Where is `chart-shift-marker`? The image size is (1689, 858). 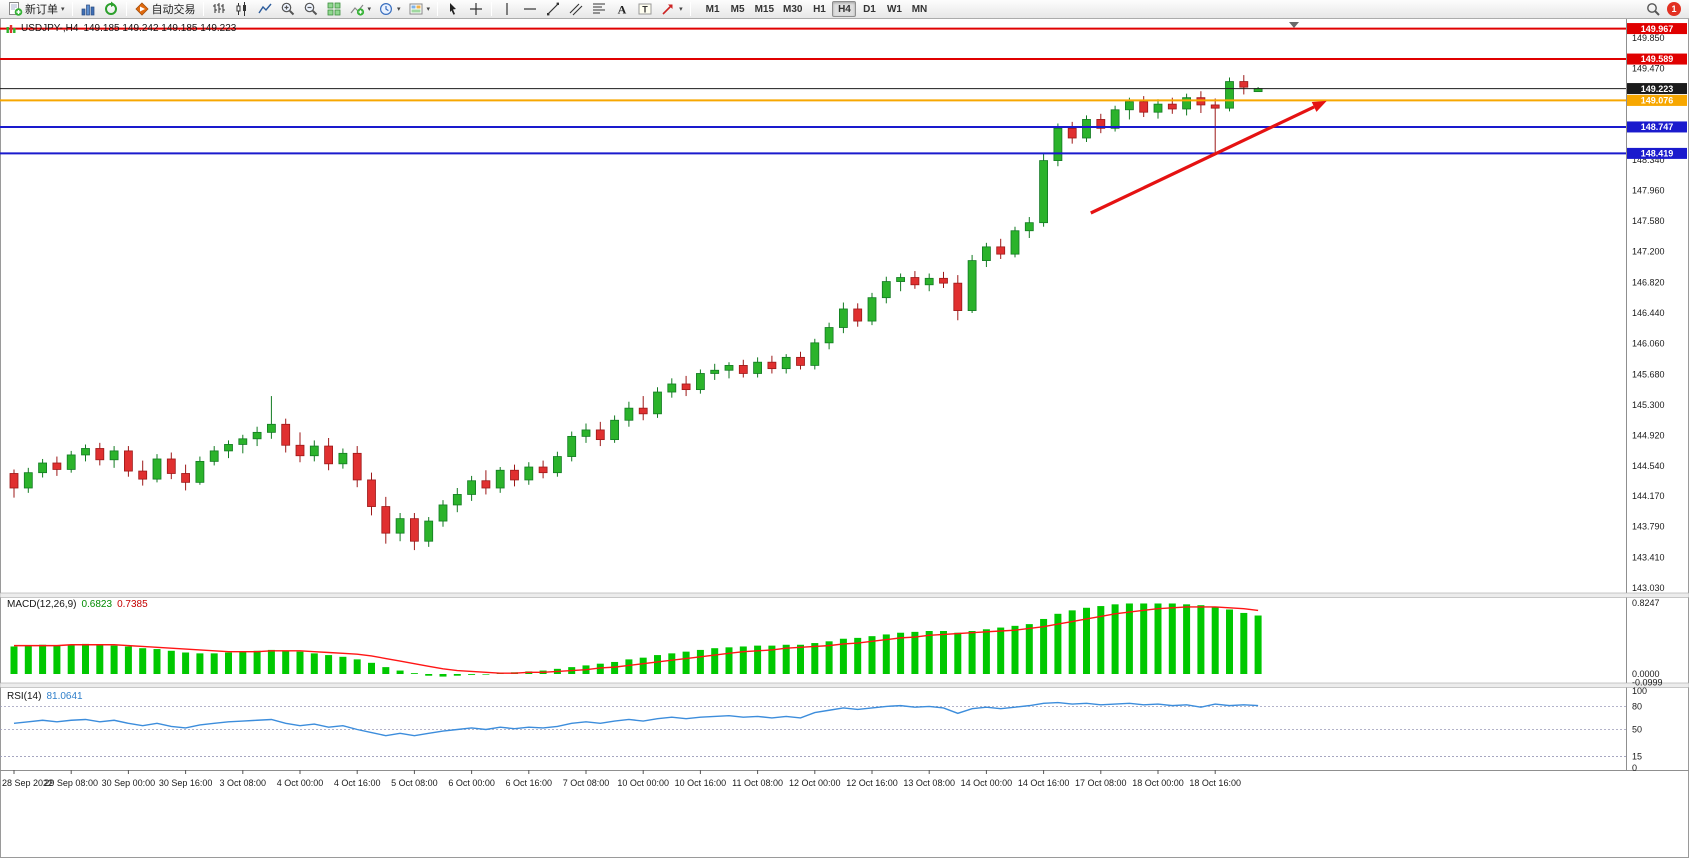 chart-shift-marker is located at coordinates (1294, 25).